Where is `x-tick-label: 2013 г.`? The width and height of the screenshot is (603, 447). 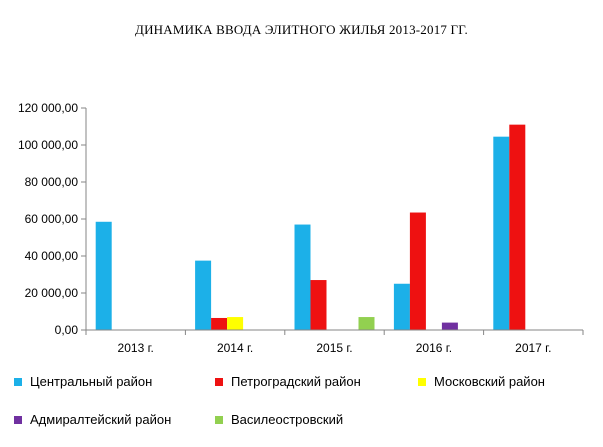 x-tick-label: 2013 г. is located at coordinates (136, 348).